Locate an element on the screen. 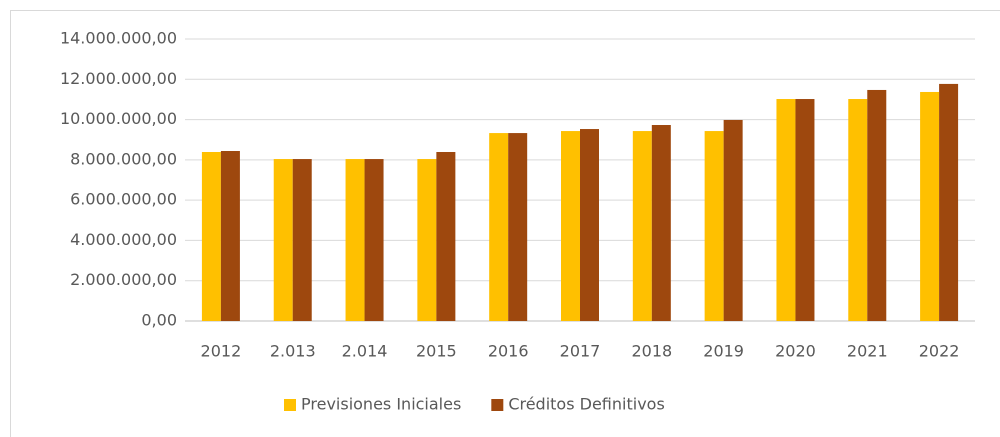  x-tick-label: 2019 is located at coordinates (723, 351).